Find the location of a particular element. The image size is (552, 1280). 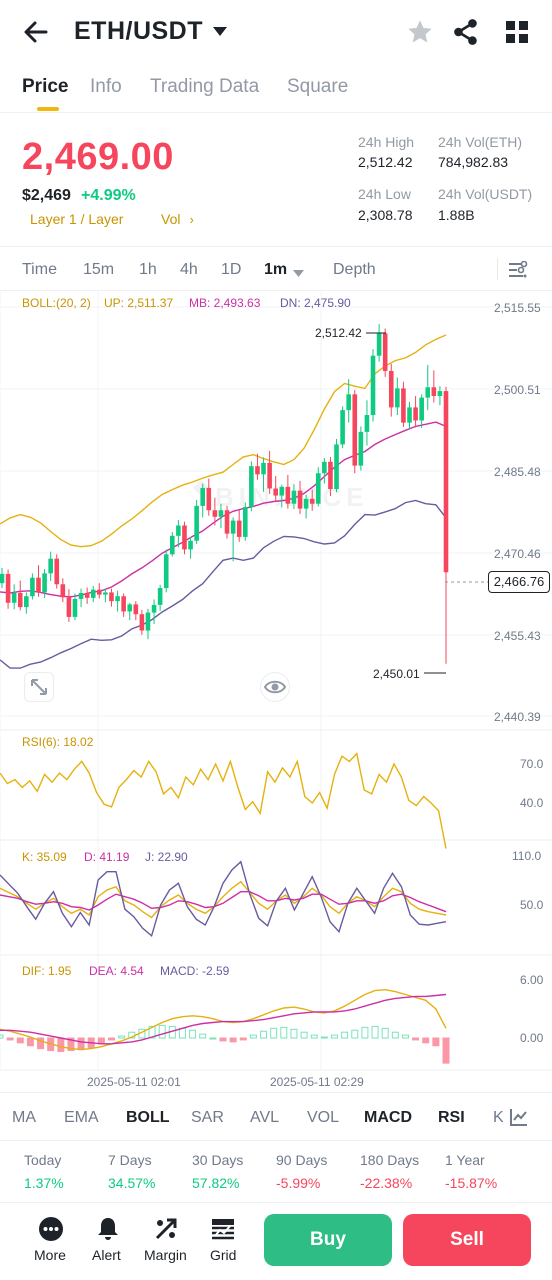

kdj-d: D: 41.19 is located at coordinates (107, 857).